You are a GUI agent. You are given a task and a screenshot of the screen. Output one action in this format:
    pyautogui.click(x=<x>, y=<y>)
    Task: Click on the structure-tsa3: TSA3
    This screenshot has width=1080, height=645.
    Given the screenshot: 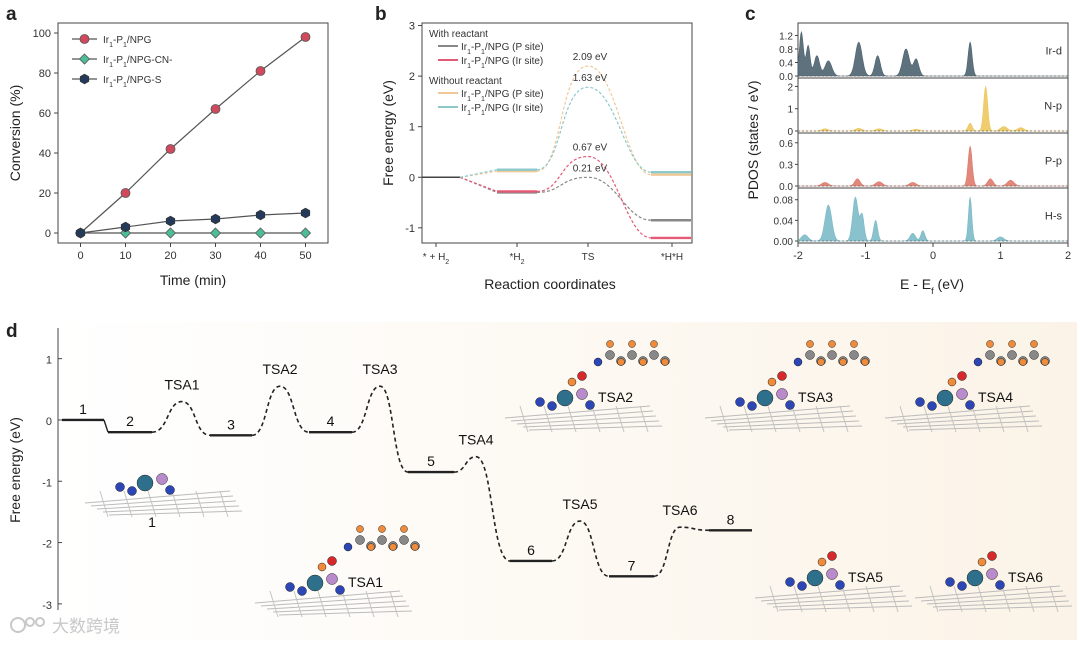 What is the action you would take?
    pyautogui.click(x=787, y=386)
    